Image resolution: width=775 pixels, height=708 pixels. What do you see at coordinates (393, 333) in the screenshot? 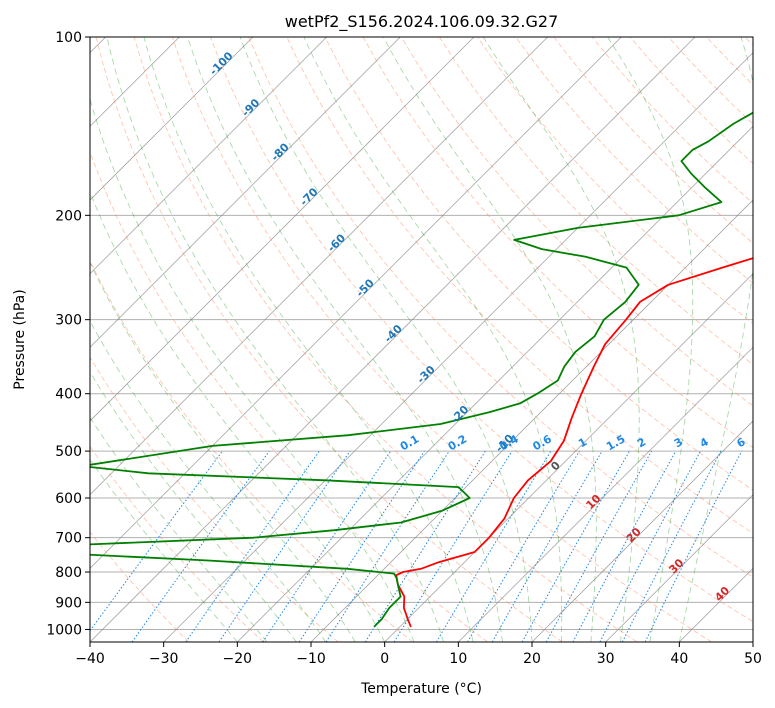
I see `adiabat-label: -40` at bounding box center [393, 333].